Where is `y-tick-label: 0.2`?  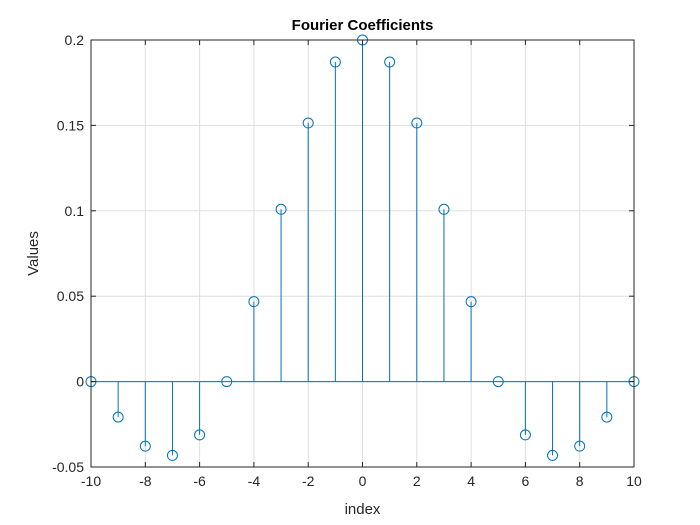
y-tick-label: 0.2 is located at coordinates (75, 40).